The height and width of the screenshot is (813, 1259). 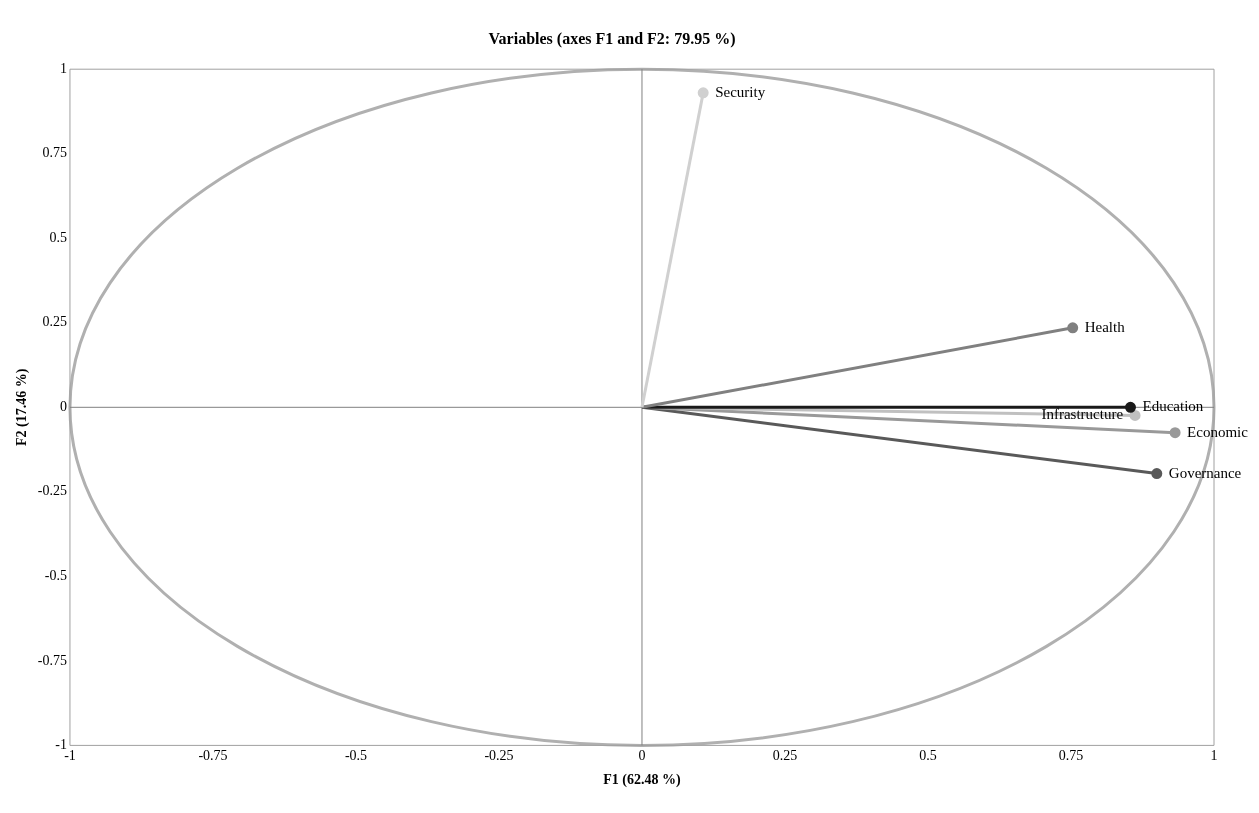 I want to click on y-tick-label: -0.75, so click(x=52, y=660).